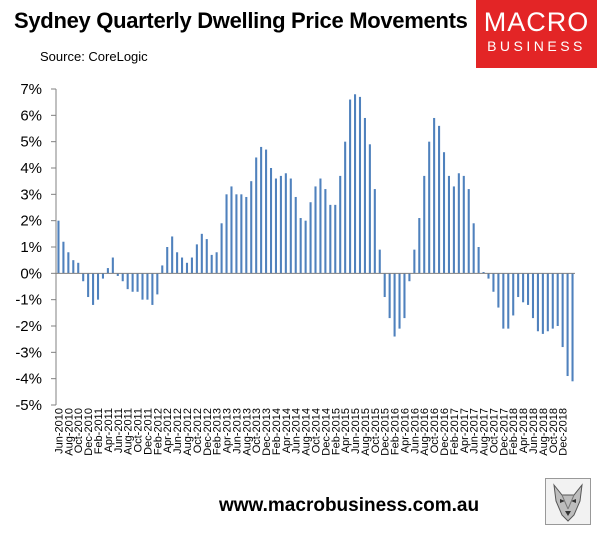 The image size is (597, 533). I want to click on y-tick-label: 6%, so click(31, 115).